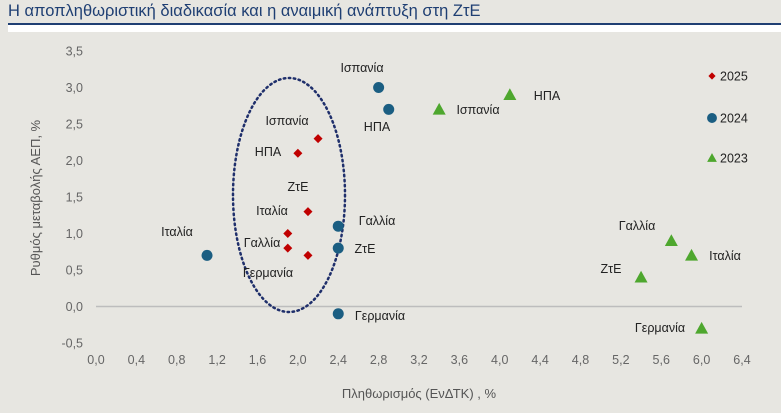  What do you see at coordinates (74, 161) in the screenshot?
I see `y-tick-label: 2,0` at bounding box center [74, 161].